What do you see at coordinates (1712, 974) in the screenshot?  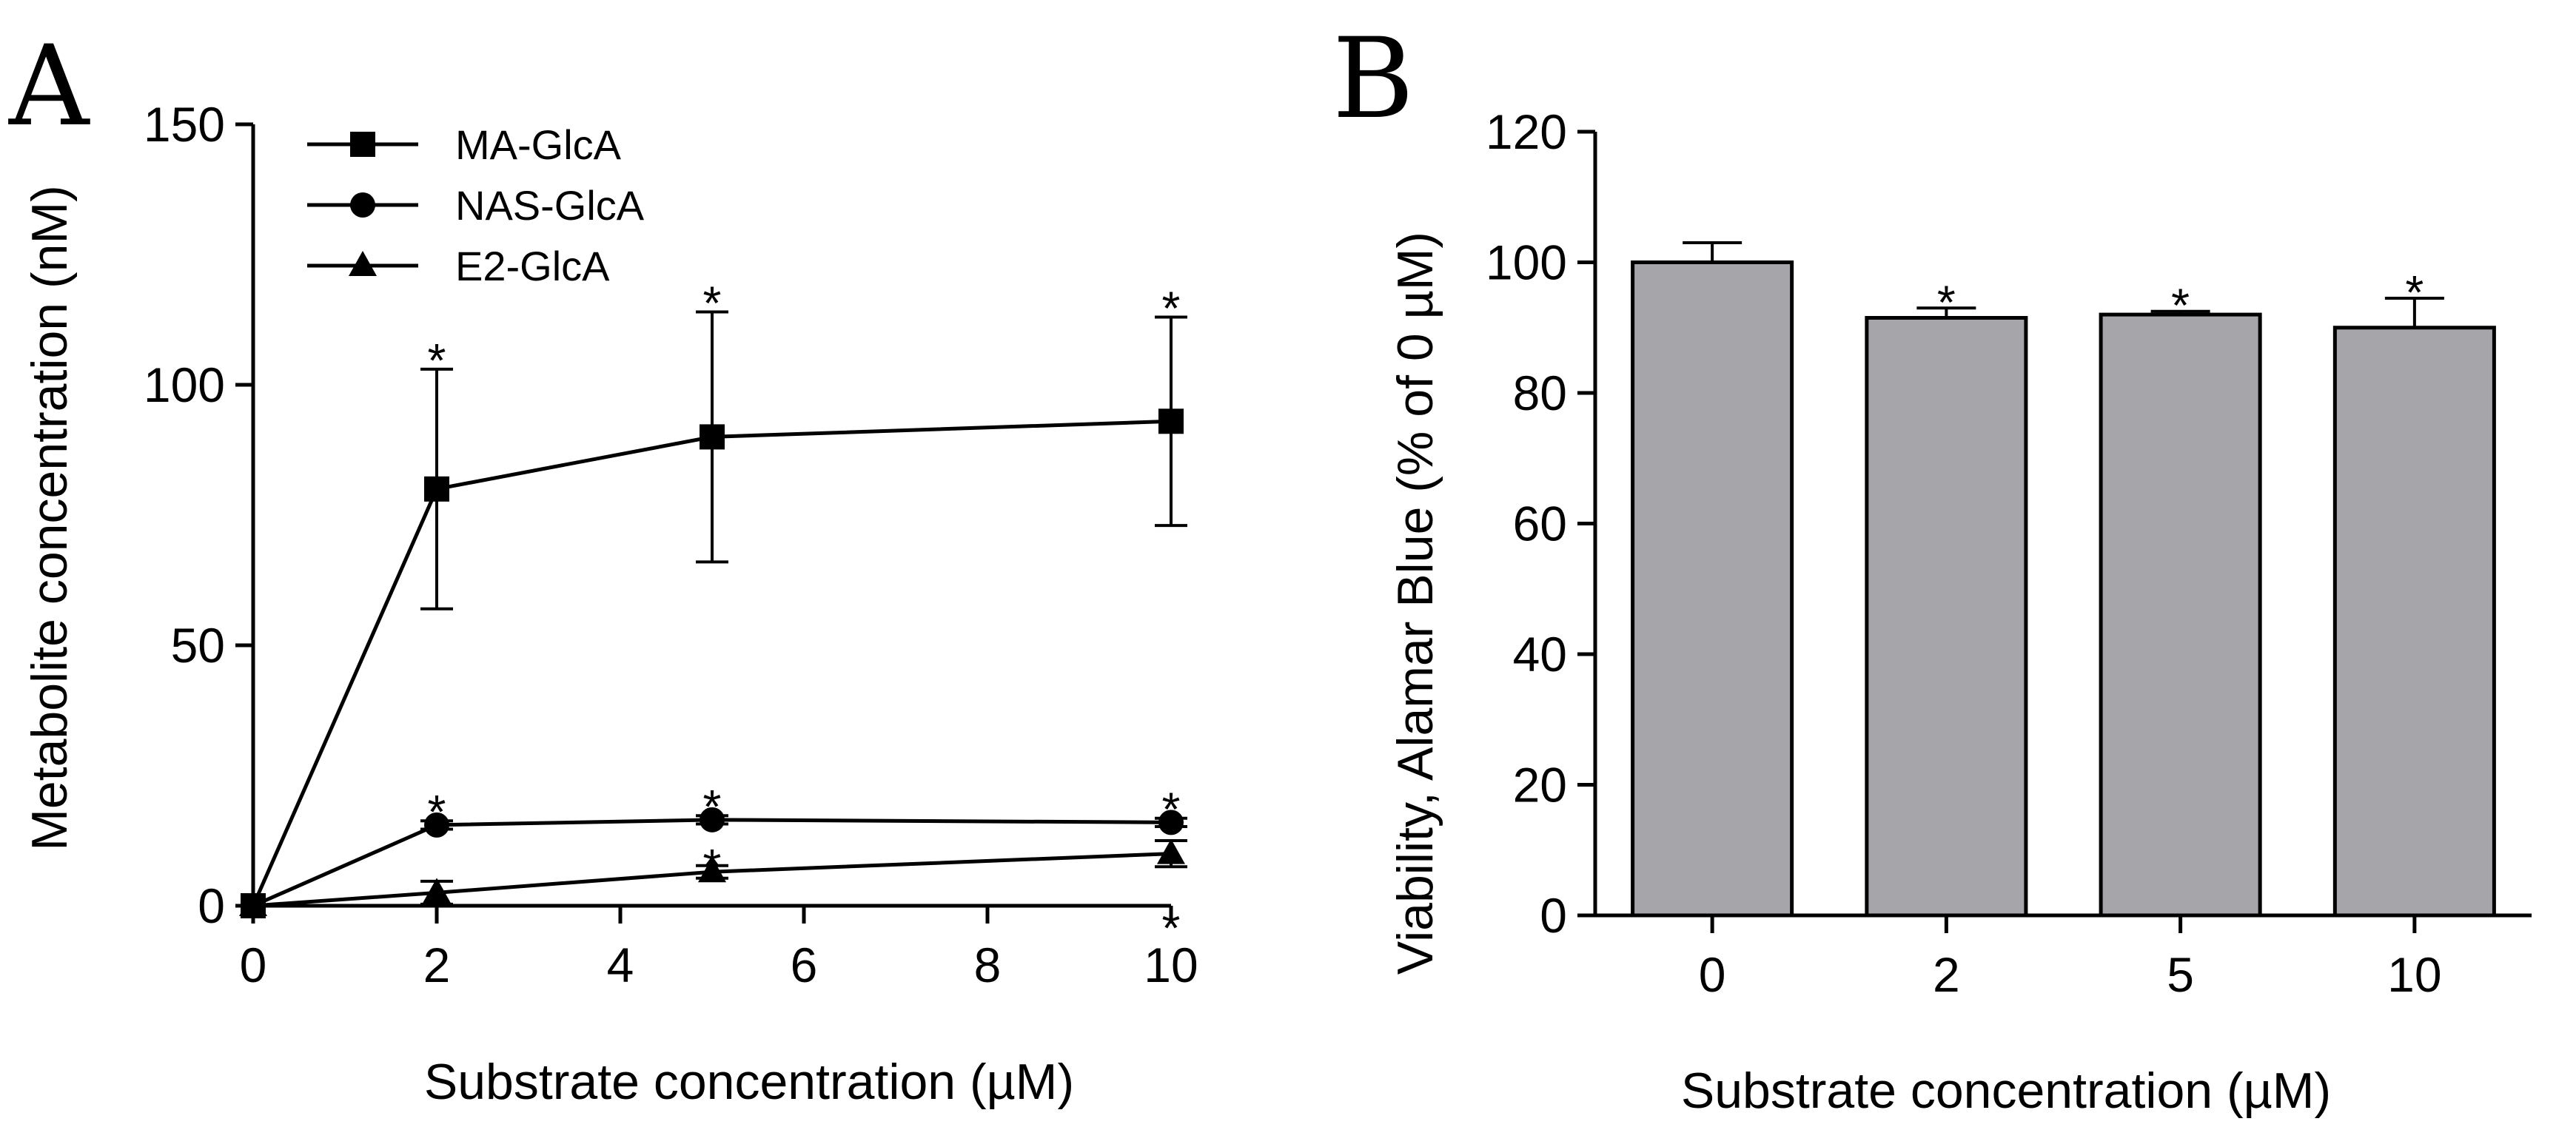 I see `panel-b-x-tick-label: 0` at bounding box center [1712, 974].